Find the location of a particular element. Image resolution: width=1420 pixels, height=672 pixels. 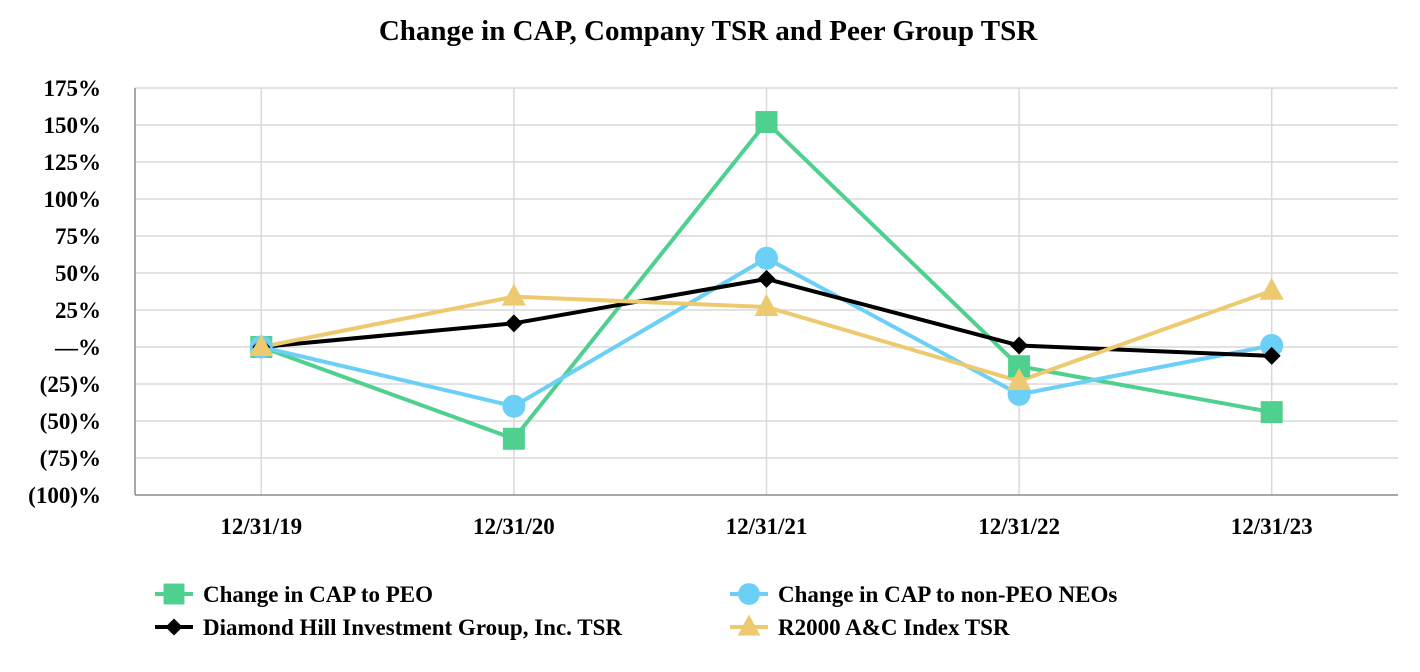

y-tick-label: 125% is located at coordinates (73, 162).